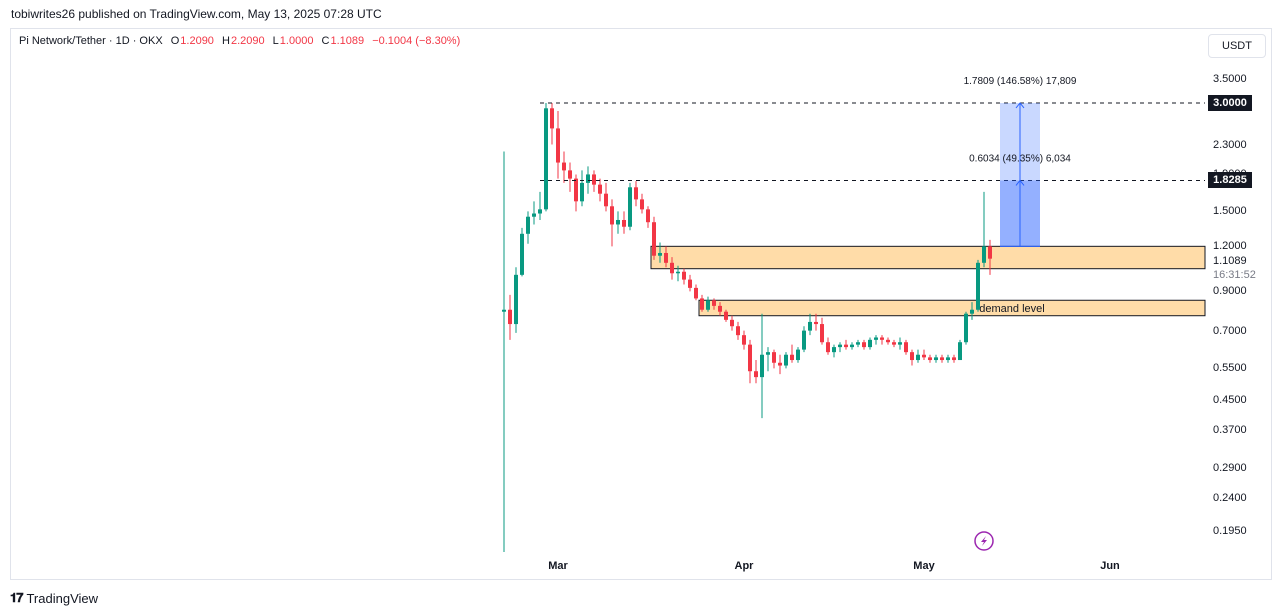  What do you see at coordinates (197, 41) in the screenshot?
I see `open-value: 1.2090` at bounding box center [197, 41].